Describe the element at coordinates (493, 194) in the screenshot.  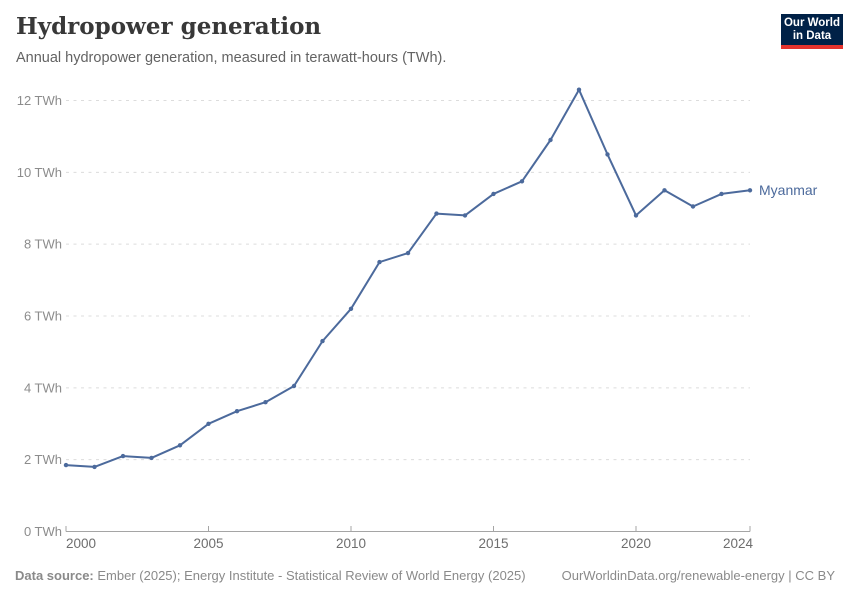
I see `data-point-2015` at that location.